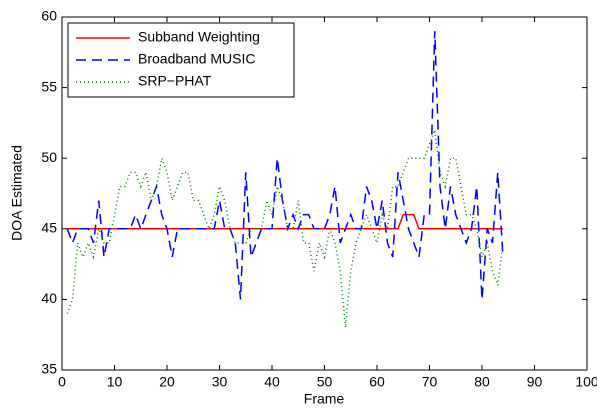 The image size is (597, 417). What do you see at coordinates (535, 382) in the screenshot?
I see `x-tick-label: 90` at bounding box center [535, 382].